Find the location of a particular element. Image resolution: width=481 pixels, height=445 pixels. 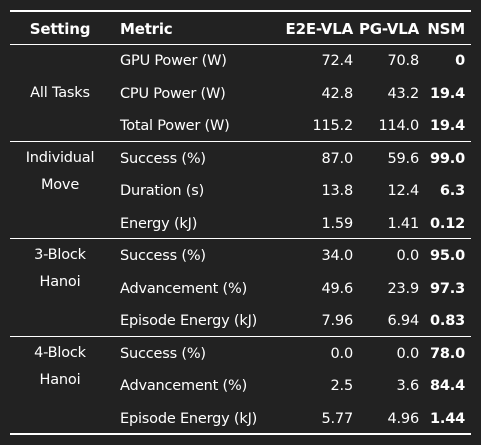

table-row: Episode Energy (kJ) 7.96 6.94 0.83 is located at coordinates (240, 321).